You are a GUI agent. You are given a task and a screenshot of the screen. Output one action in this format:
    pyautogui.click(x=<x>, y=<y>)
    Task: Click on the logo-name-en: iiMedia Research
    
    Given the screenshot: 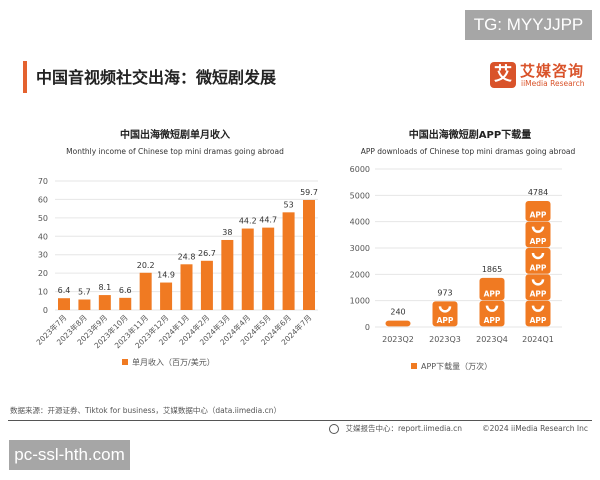 What is the action you would take?
    pyautogui.click(x=553, y=83)
    